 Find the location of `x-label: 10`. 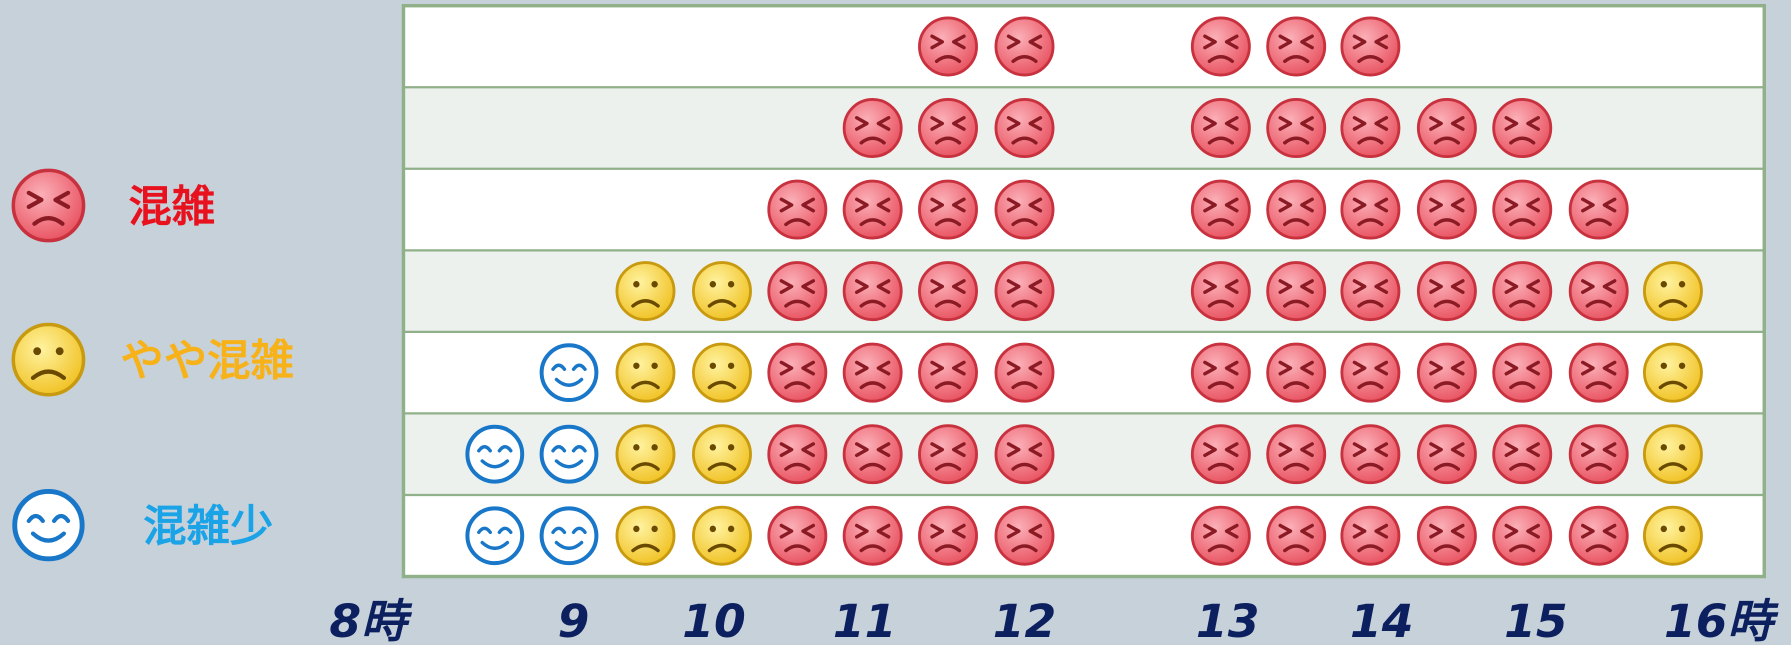

x-label: 10 is located at coordinates (714, 620).